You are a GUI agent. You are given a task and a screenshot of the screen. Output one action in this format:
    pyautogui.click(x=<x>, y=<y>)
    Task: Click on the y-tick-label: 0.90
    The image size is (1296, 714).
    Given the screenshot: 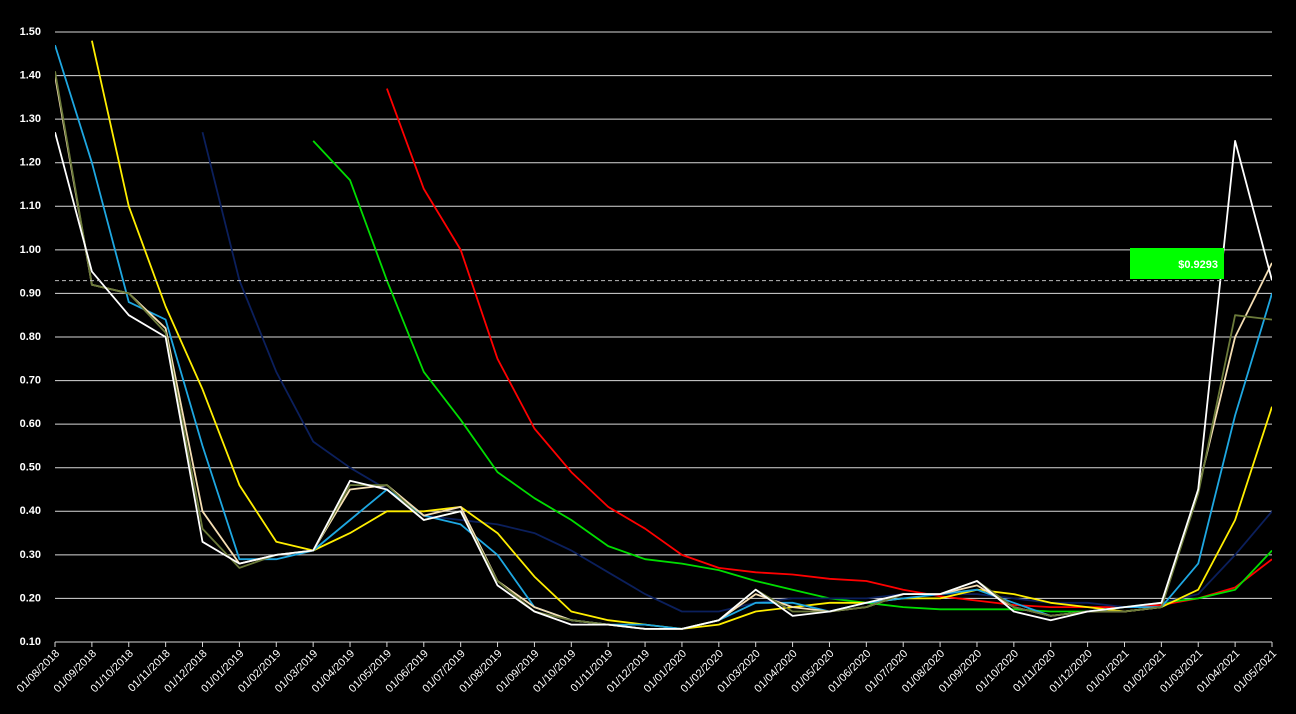 What is the action you would take?
    pyautogui.click(x=30, y=293)
    